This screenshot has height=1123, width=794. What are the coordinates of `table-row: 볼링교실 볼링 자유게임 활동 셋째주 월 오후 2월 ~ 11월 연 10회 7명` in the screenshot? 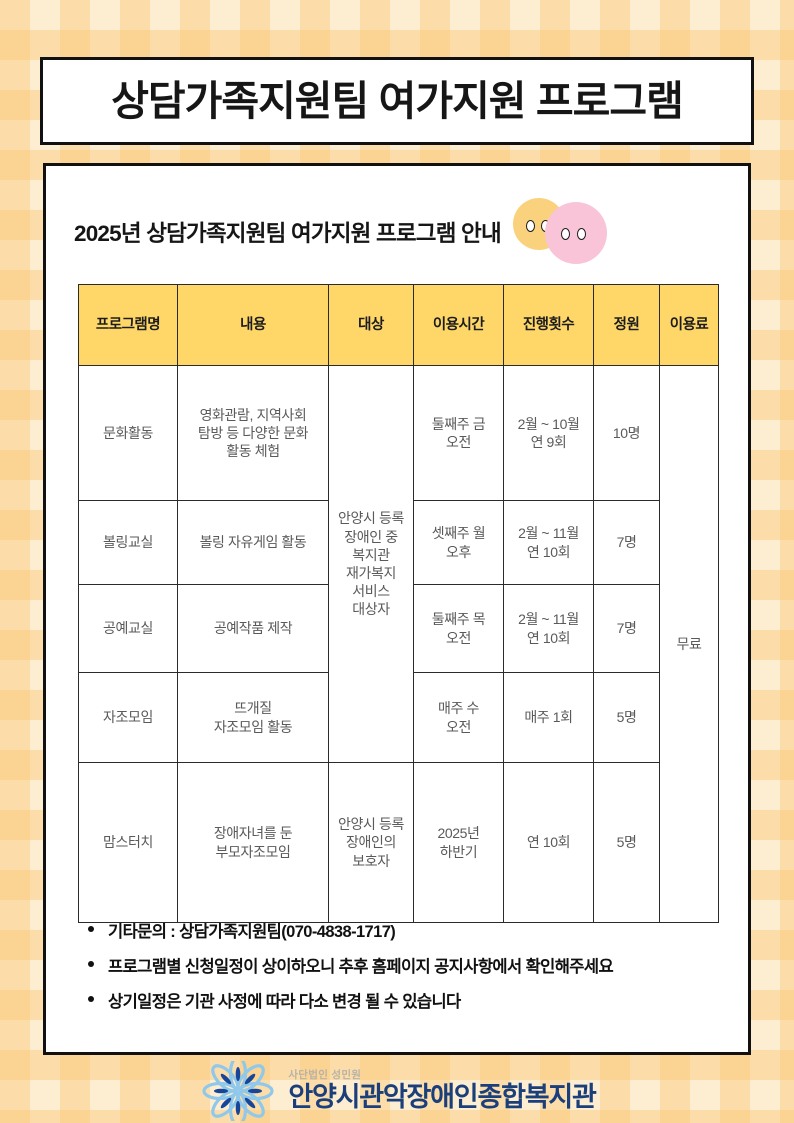 It's located at (398, 542).